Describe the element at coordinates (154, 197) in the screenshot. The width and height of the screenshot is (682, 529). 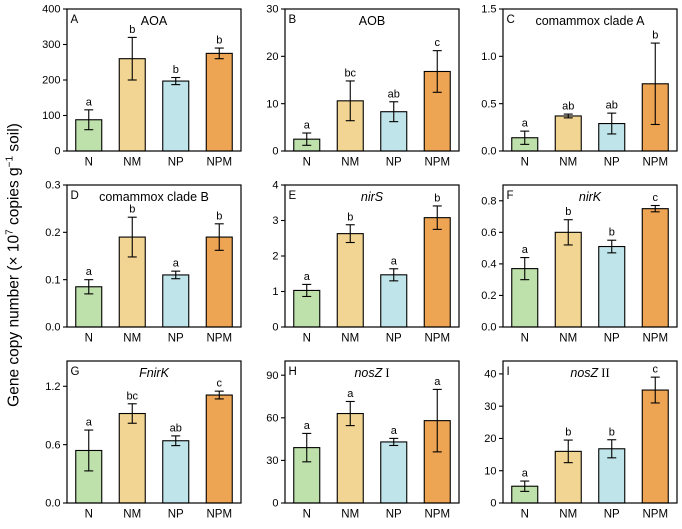
I see `panel-title-part: comammox clade B` at that location.